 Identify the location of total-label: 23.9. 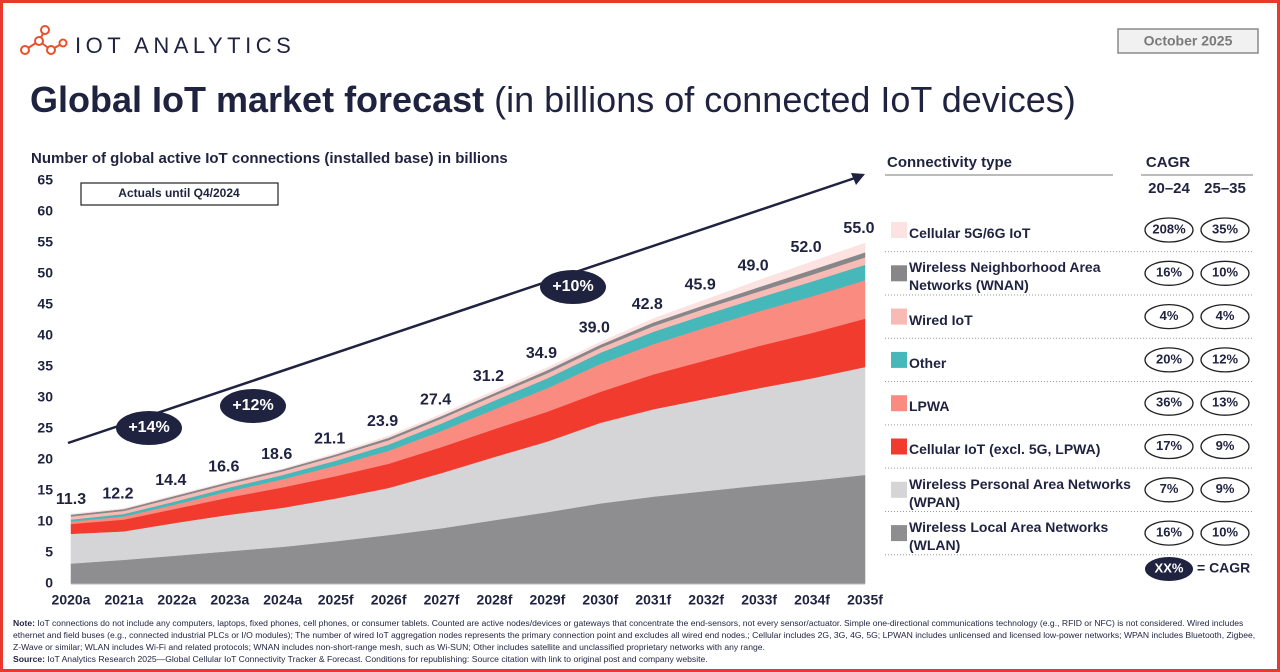
(382, 421).